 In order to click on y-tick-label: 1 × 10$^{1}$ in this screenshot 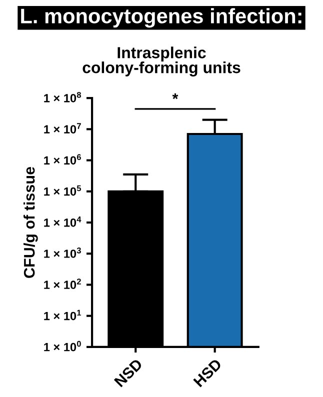, I will do `click(63, 315)`.